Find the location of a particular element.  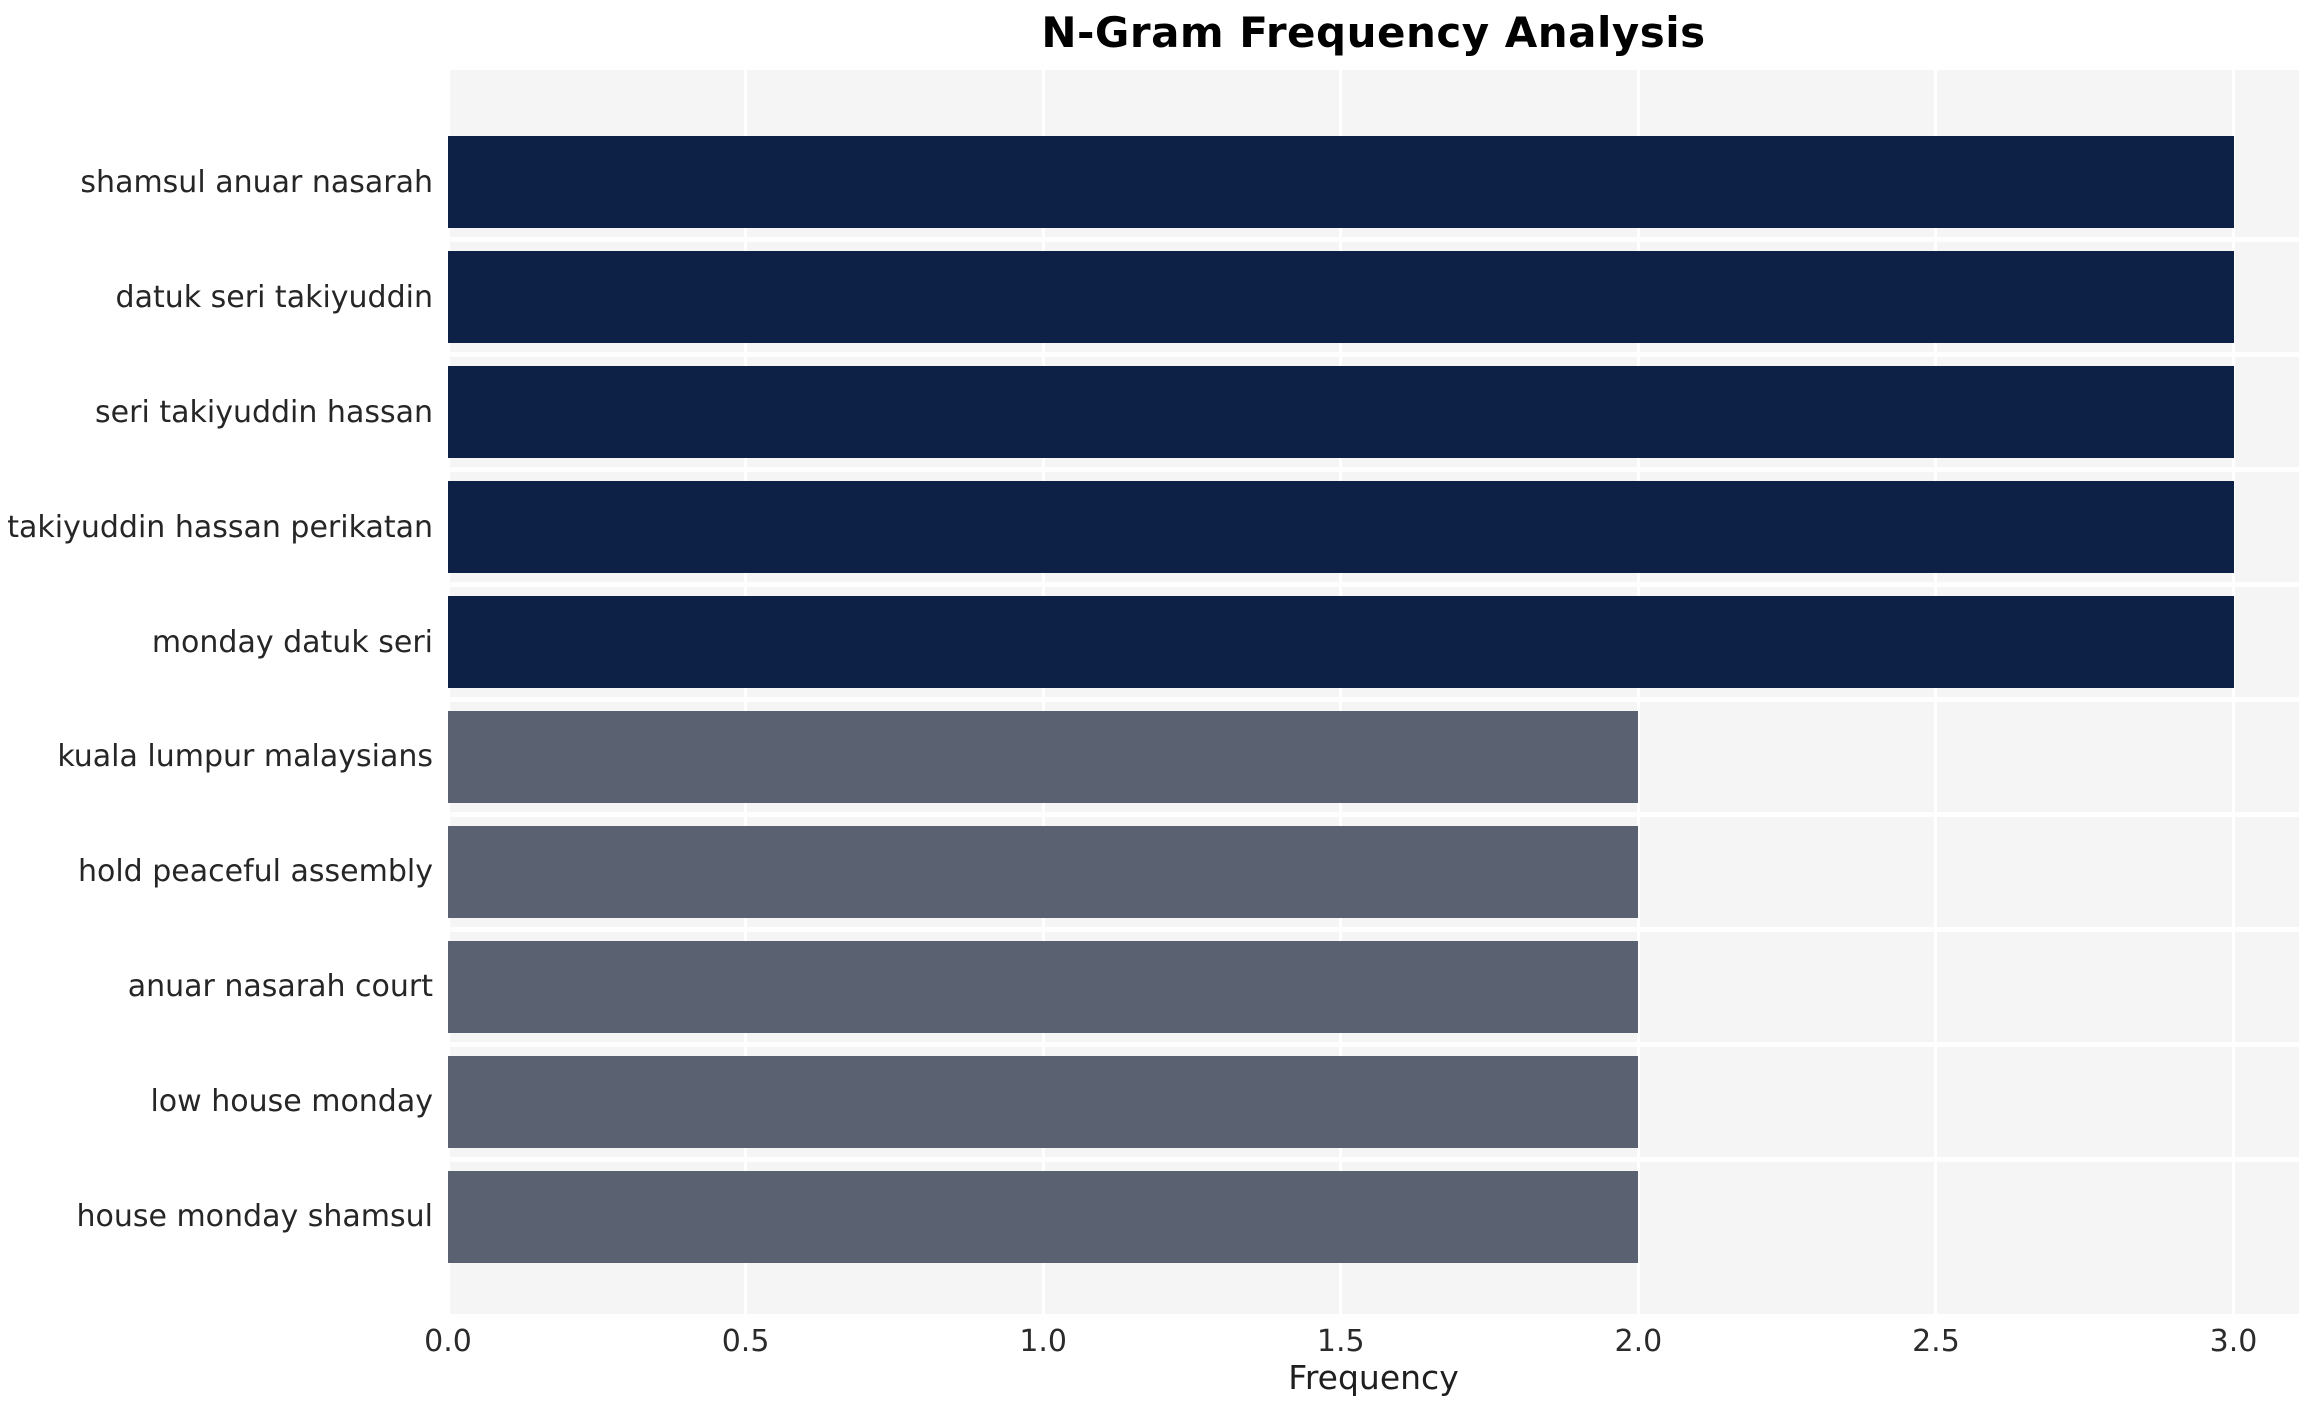

y-tick-label: house monday shamsul is located at coordinates (254, 1217).